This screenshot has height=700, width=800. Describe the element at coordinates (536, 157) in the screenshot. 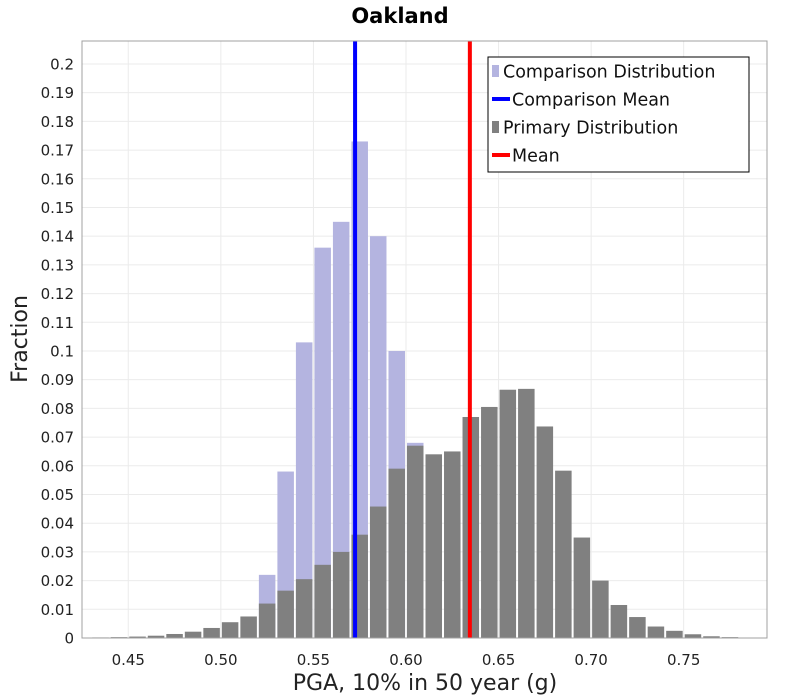

I see `legend-label: Mean` at that location.